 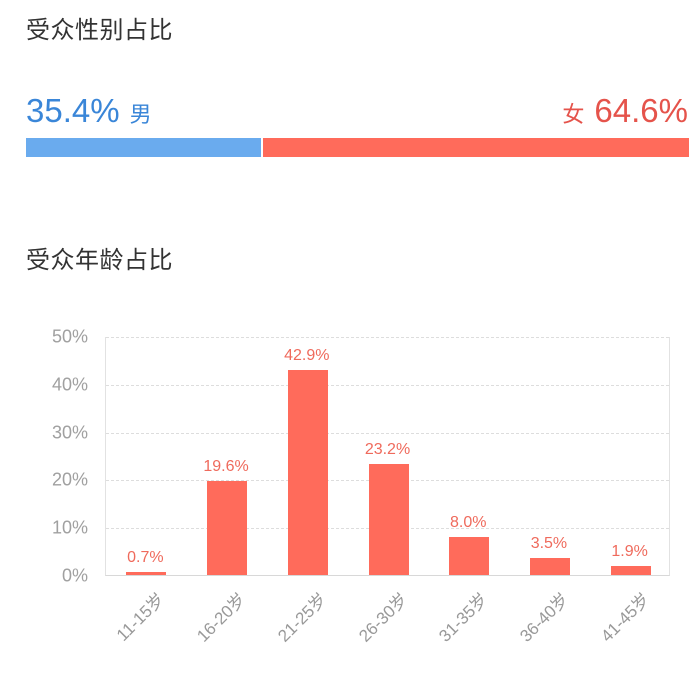 I want to click on y-axis-tick: 20%, so click(x=69, y=479).